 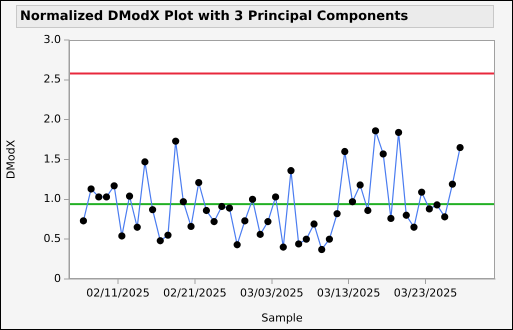 What do you see at coordinates (11, 159) in the screenshot?
I see `y-axis-title: DModX` at bounding box center [11, 159].